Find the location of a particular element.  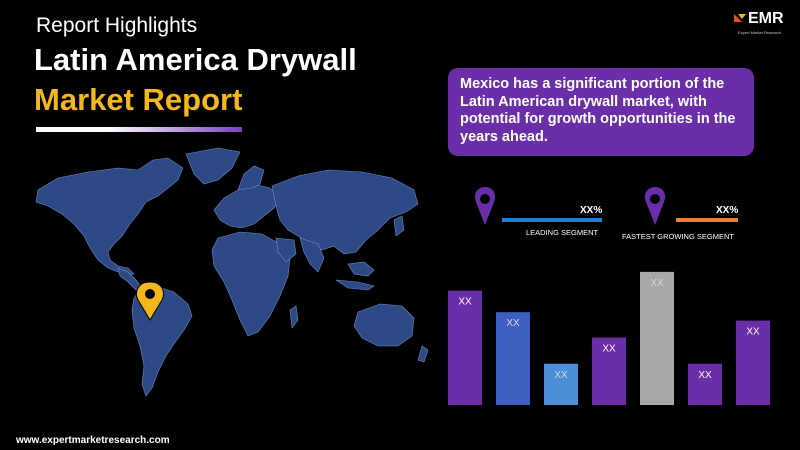

leading-segment-value: XX% is located at coordinates (591, 210).